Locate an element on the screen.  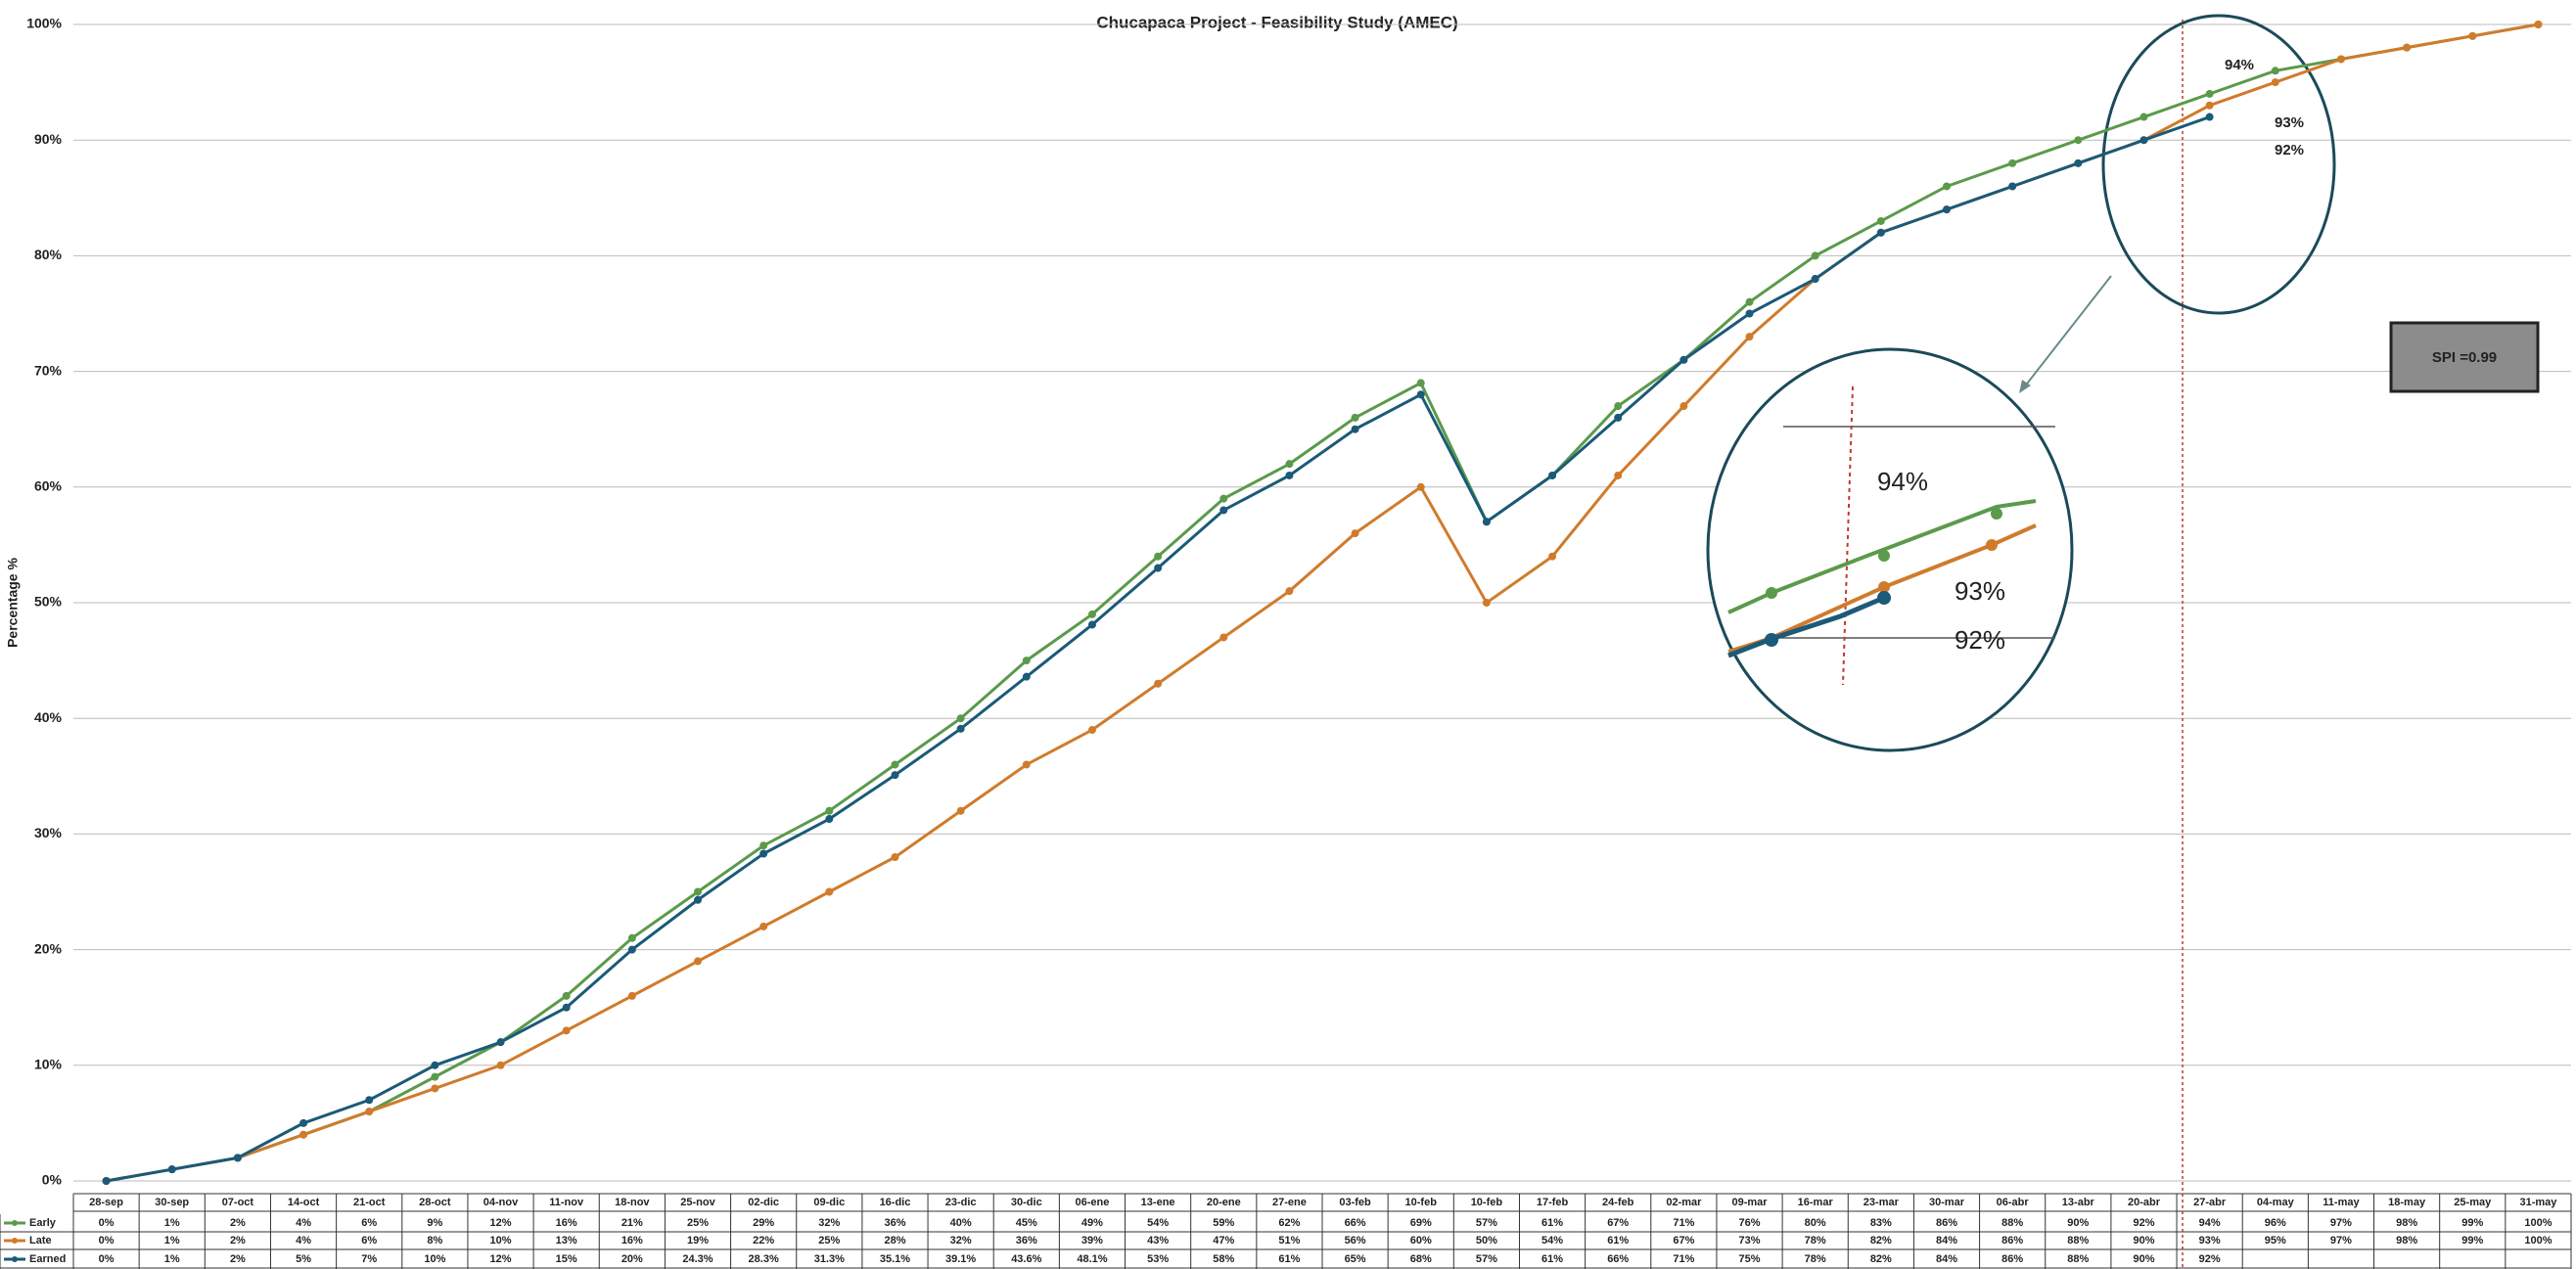
table-cell: 66% is located at coordinates (1618, 1259).